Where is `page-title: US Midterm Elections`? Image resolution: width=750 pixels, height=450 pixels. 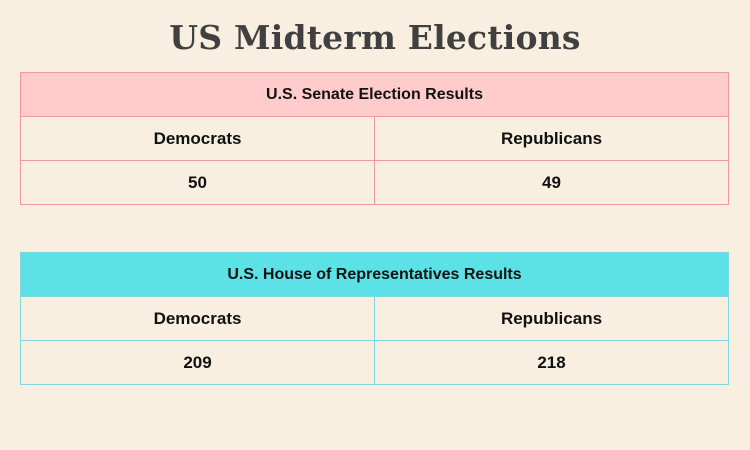
page-title: US Midterm Elections is located at coordinates (375, 37).